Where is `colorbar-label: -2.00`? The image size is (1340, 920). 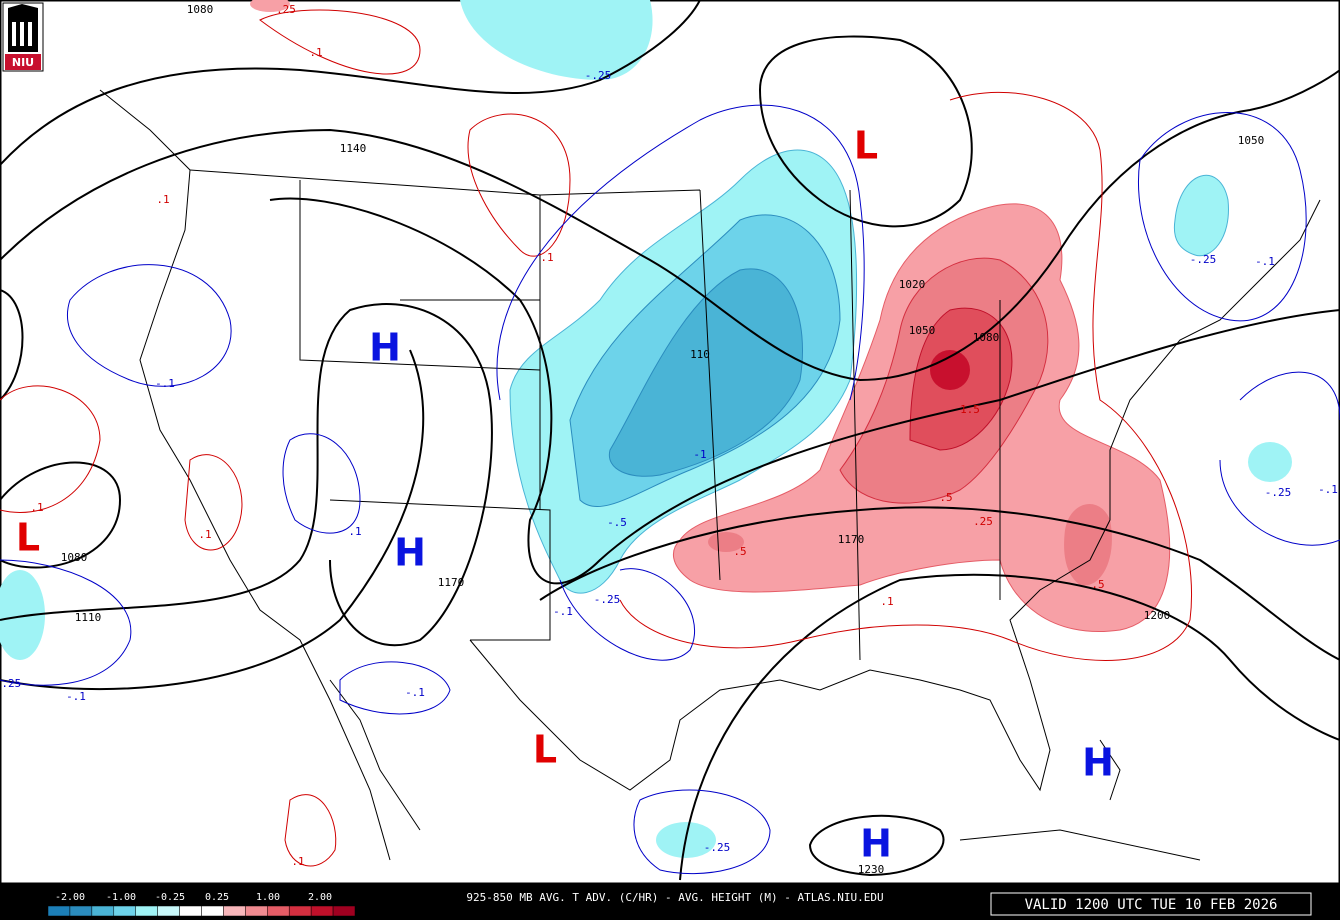
colorbar-label: -2.00 is located at coordinates (70, 897).